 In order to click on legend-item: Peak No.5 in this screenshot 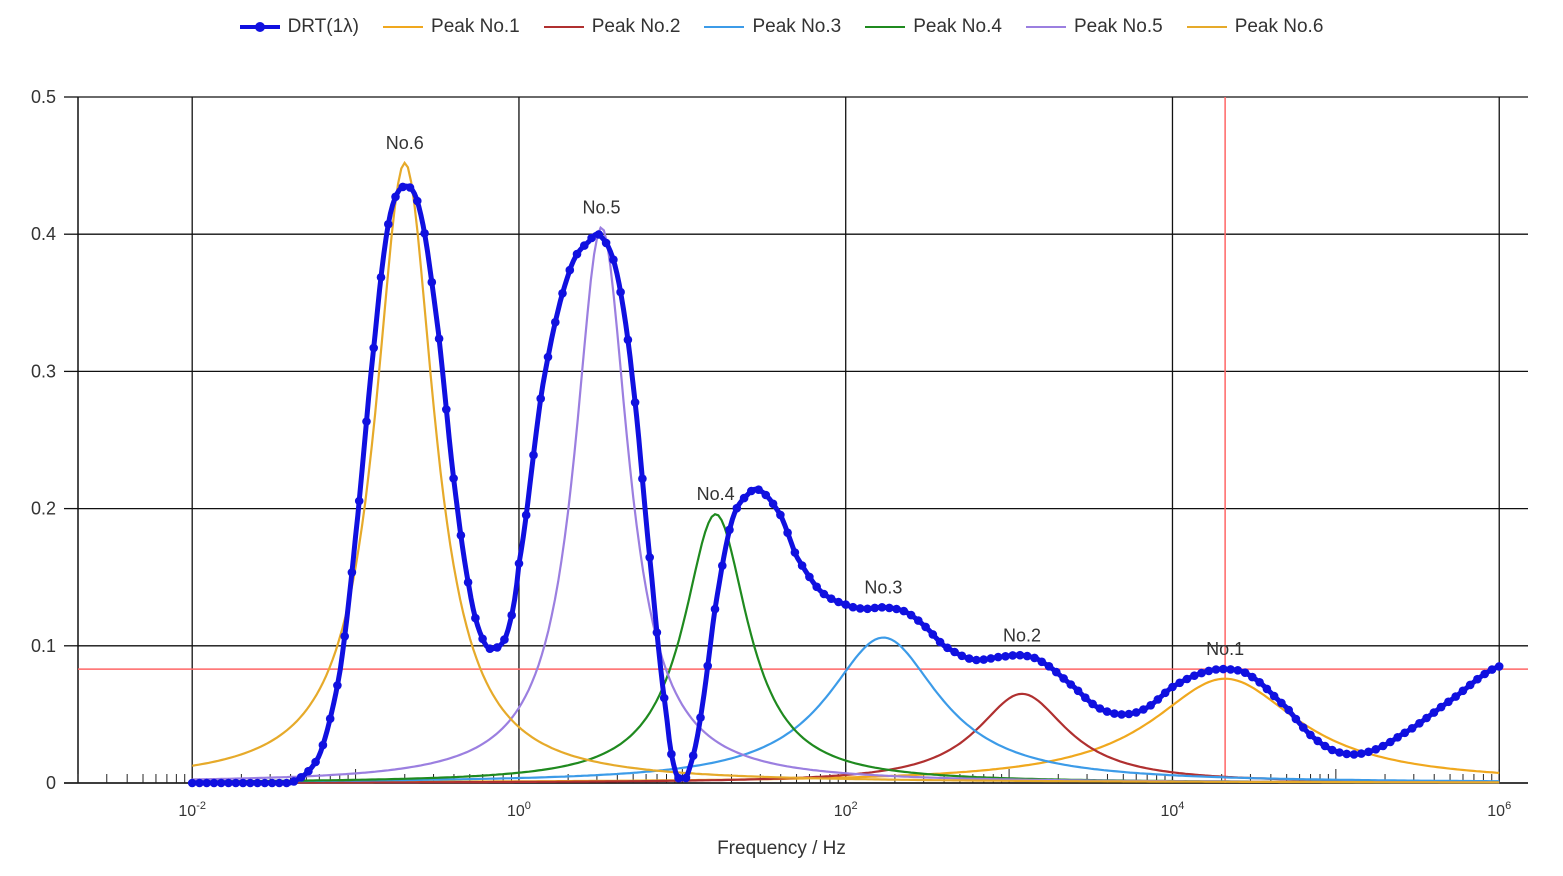, I will do `click(1094, 27)`.